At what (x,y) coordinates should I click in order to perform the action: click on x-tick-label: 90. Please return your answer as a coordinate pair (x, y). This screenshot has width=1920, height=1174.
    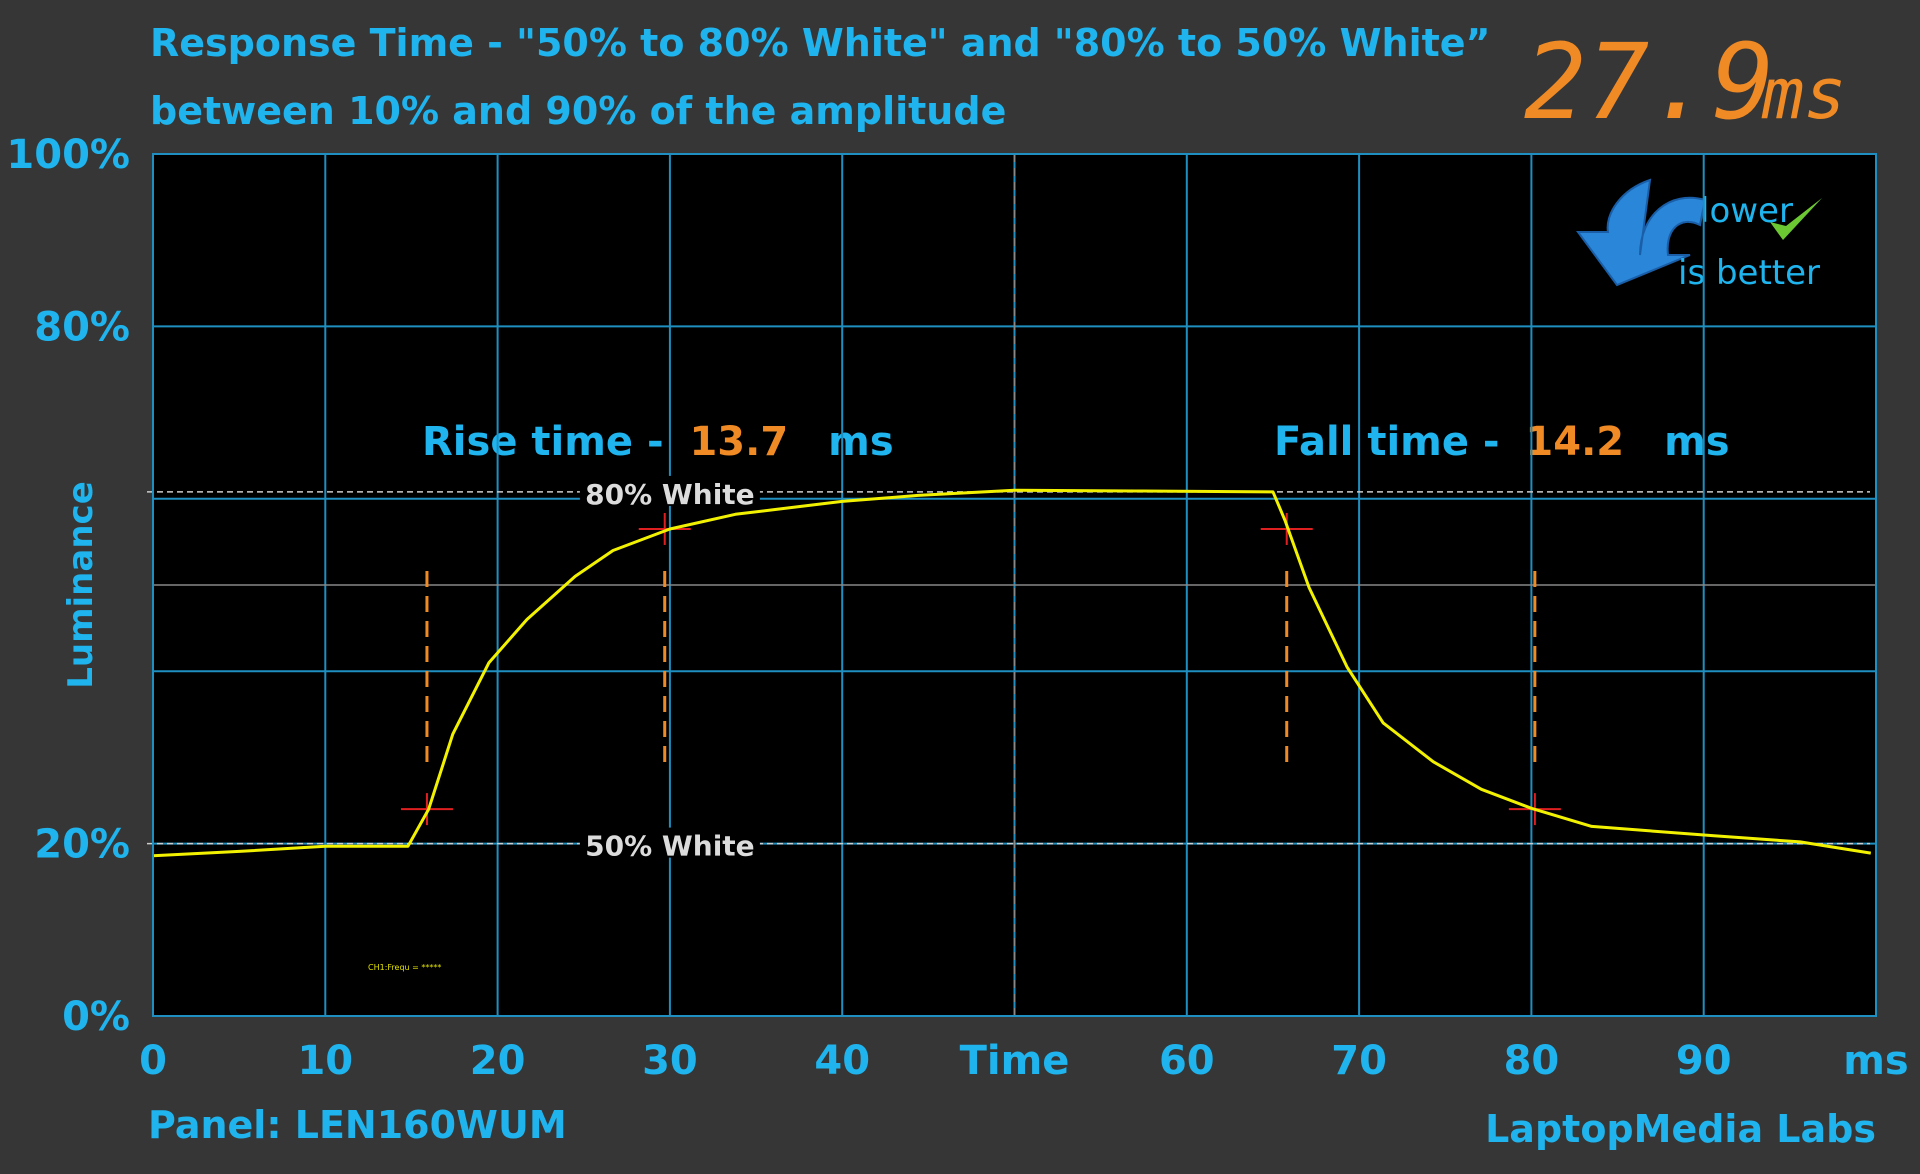
    Looking at the image, I should click on (1704, 1061).